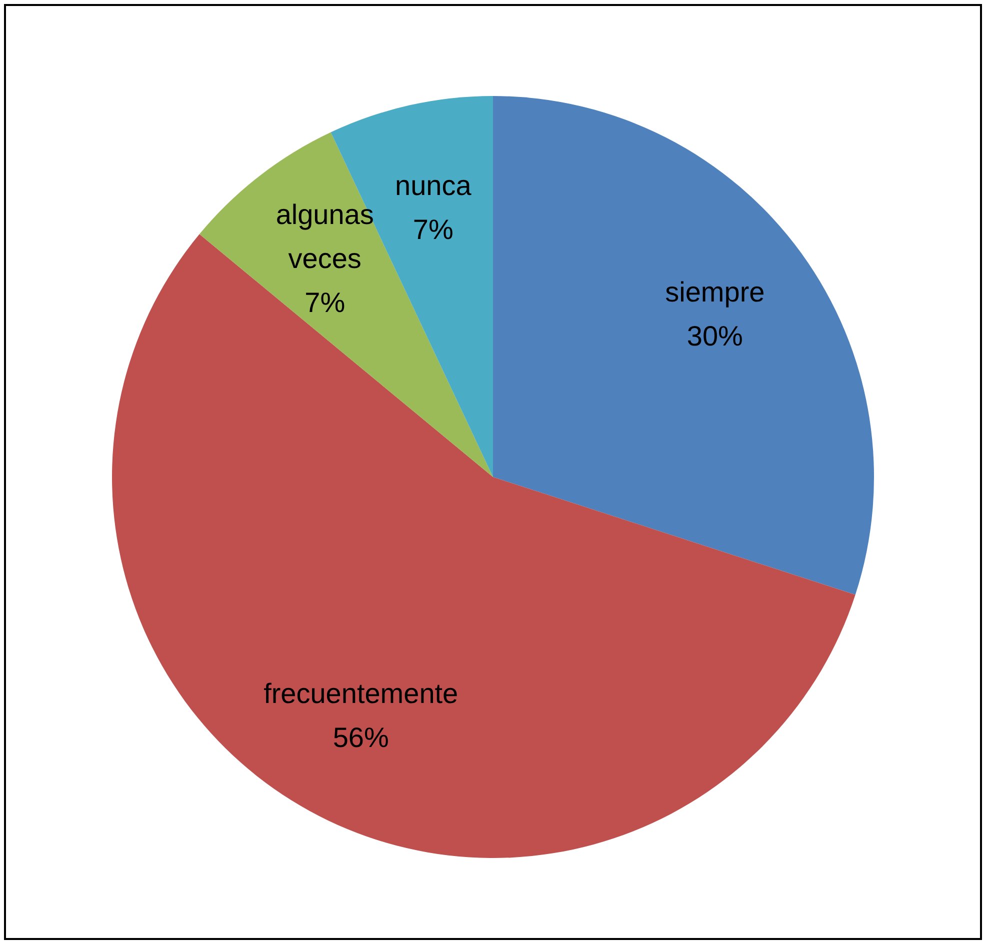 The height and width of the screenshot is (944, 990). Describe the element at coordinates (715, 292) in the screenshot. I see `slice-label: siempre` at that location.